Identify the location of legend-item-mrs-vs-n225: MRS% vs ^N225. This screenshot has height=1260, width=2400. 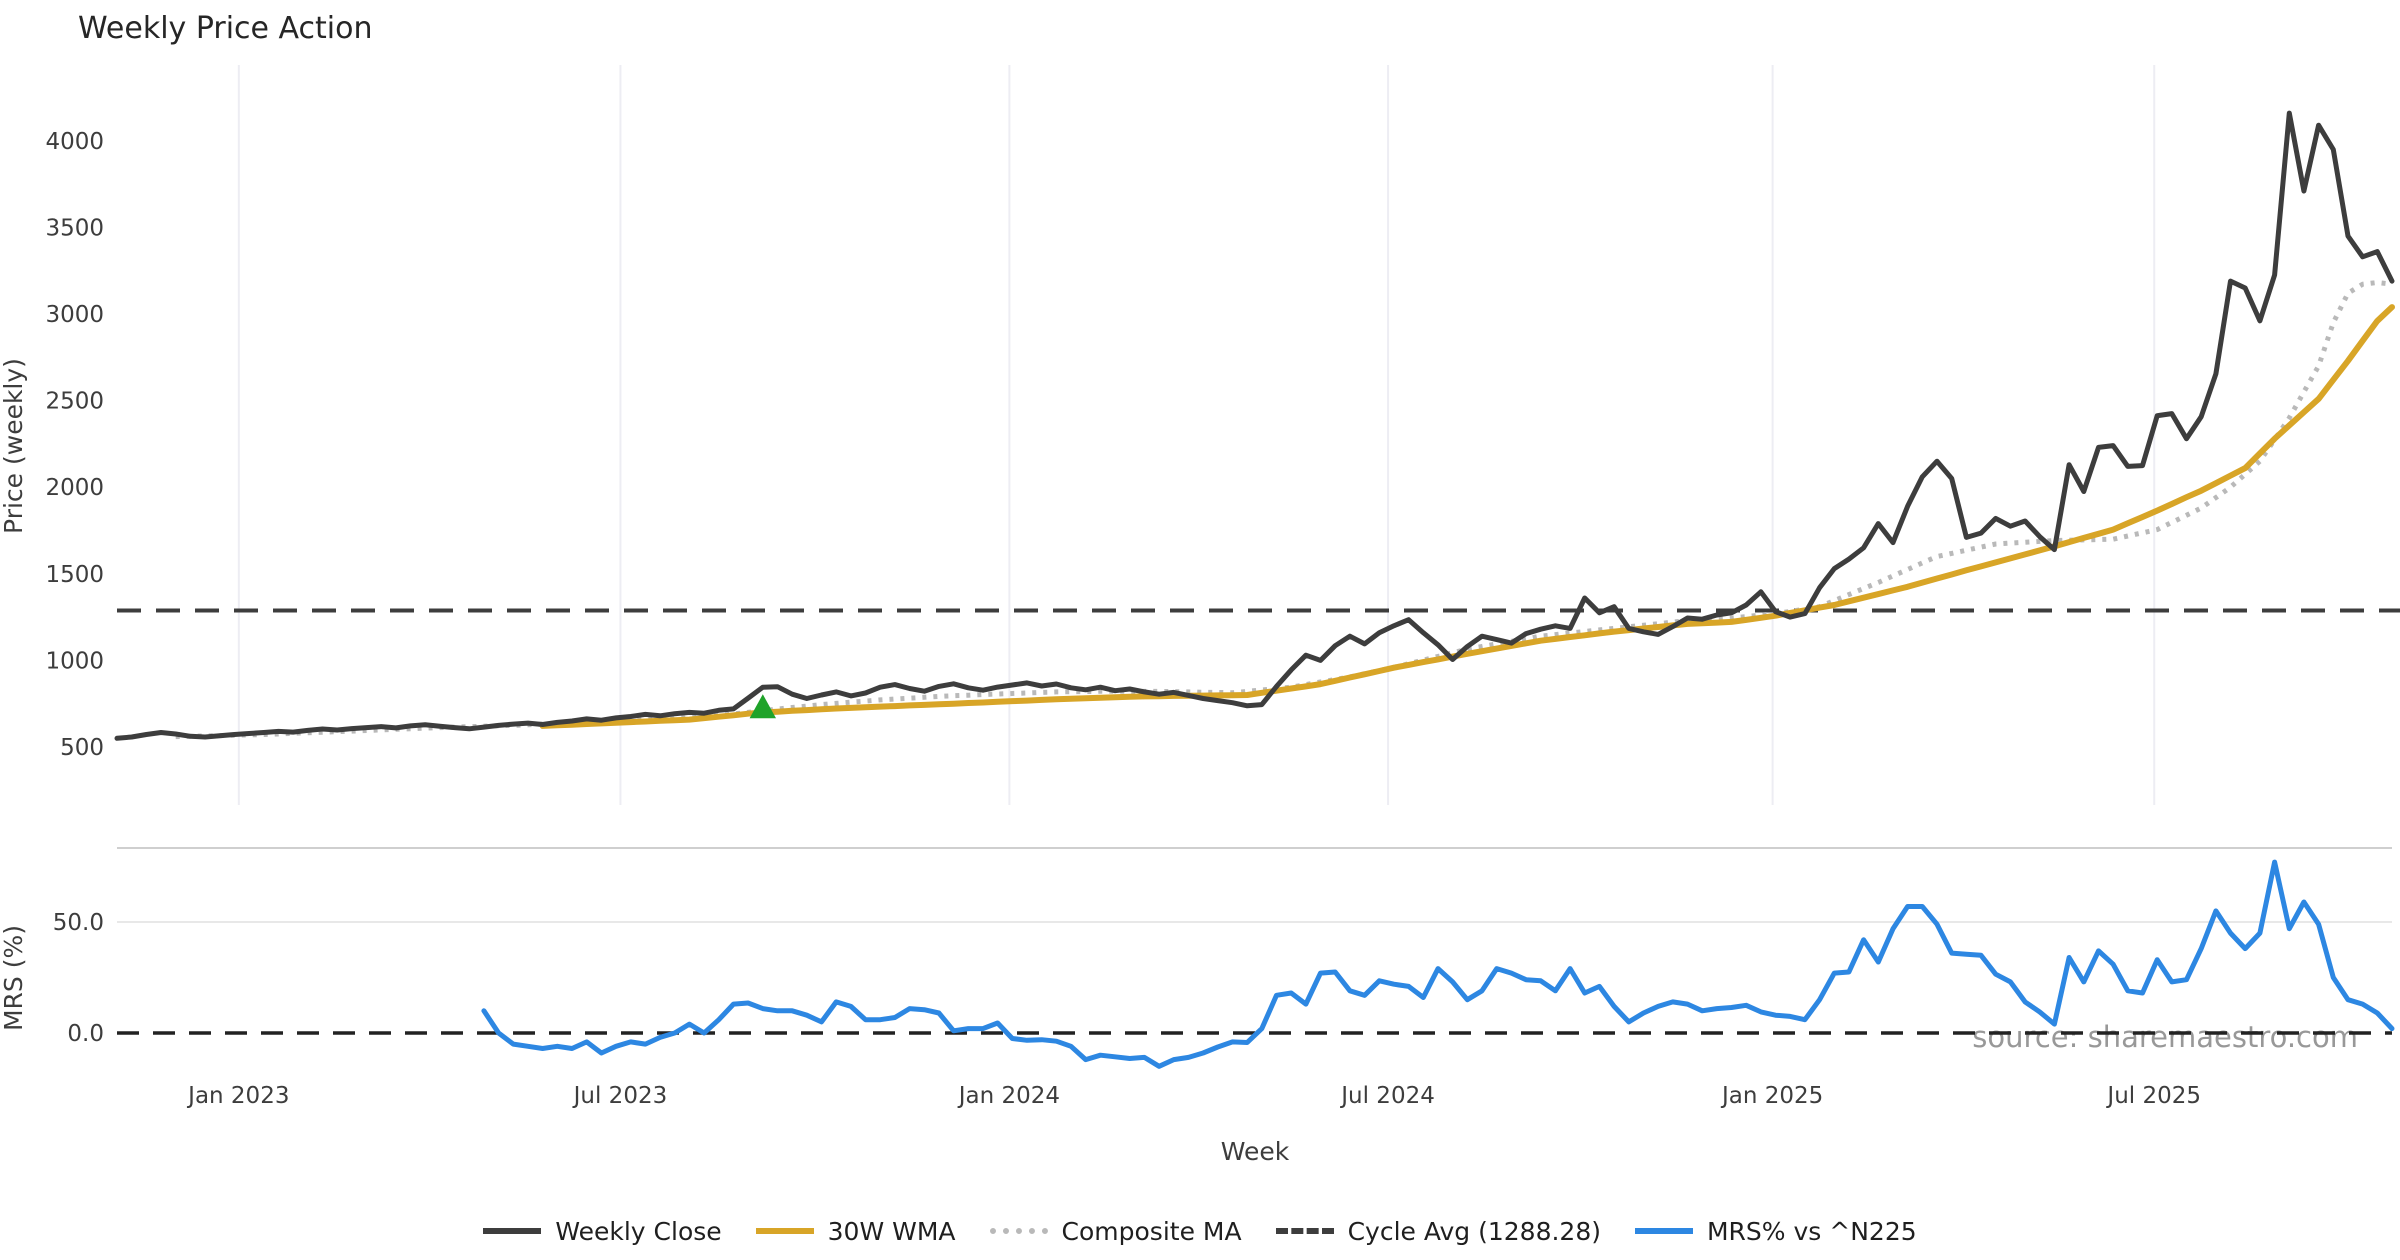
(1775, 1231).